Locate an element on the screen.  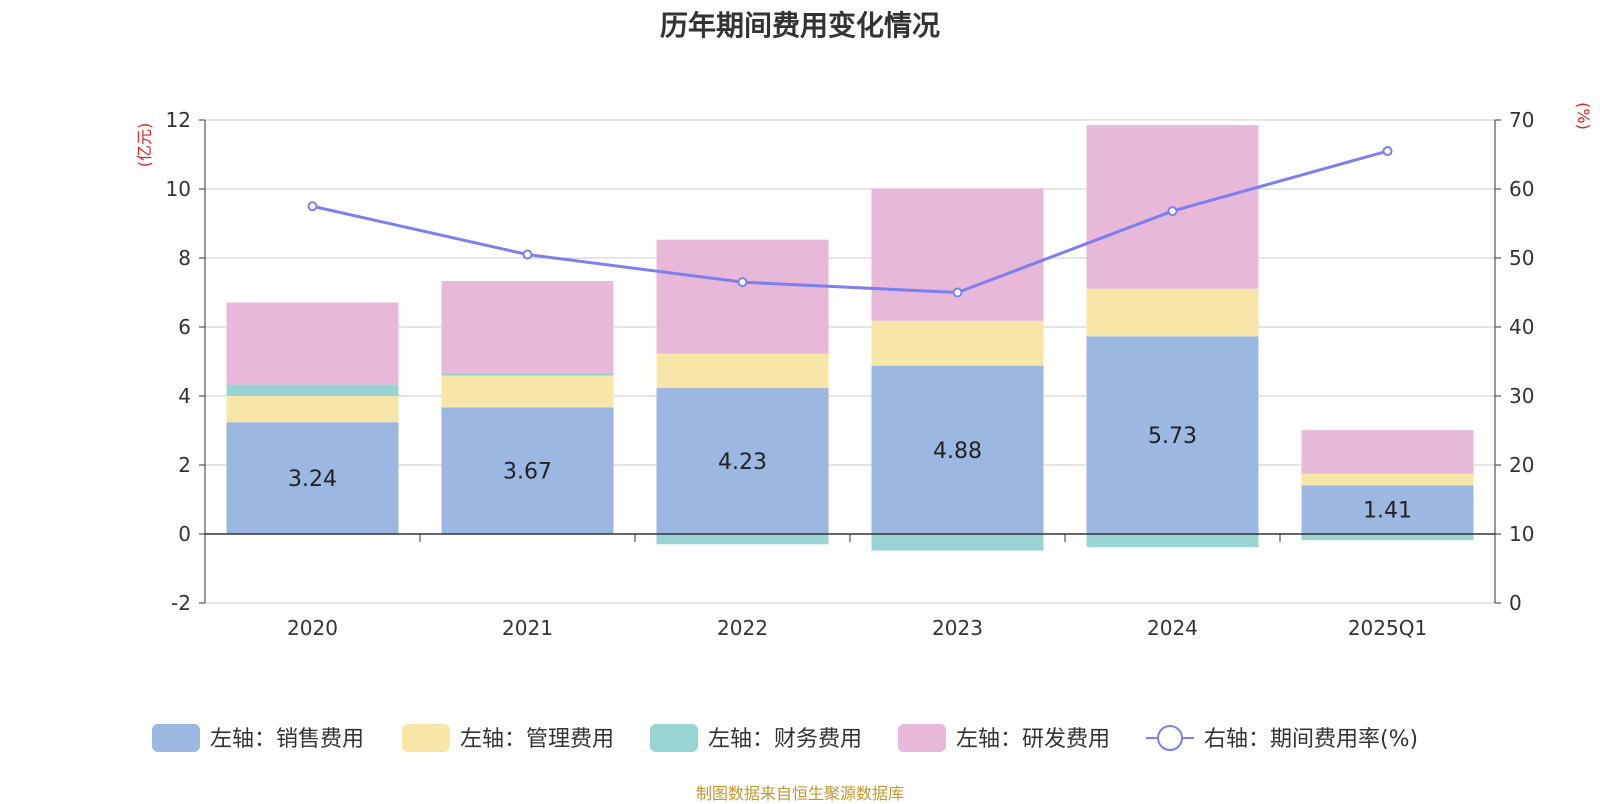
legend-label: 左轴：研发费用 is located at coordinates (1033, 739).